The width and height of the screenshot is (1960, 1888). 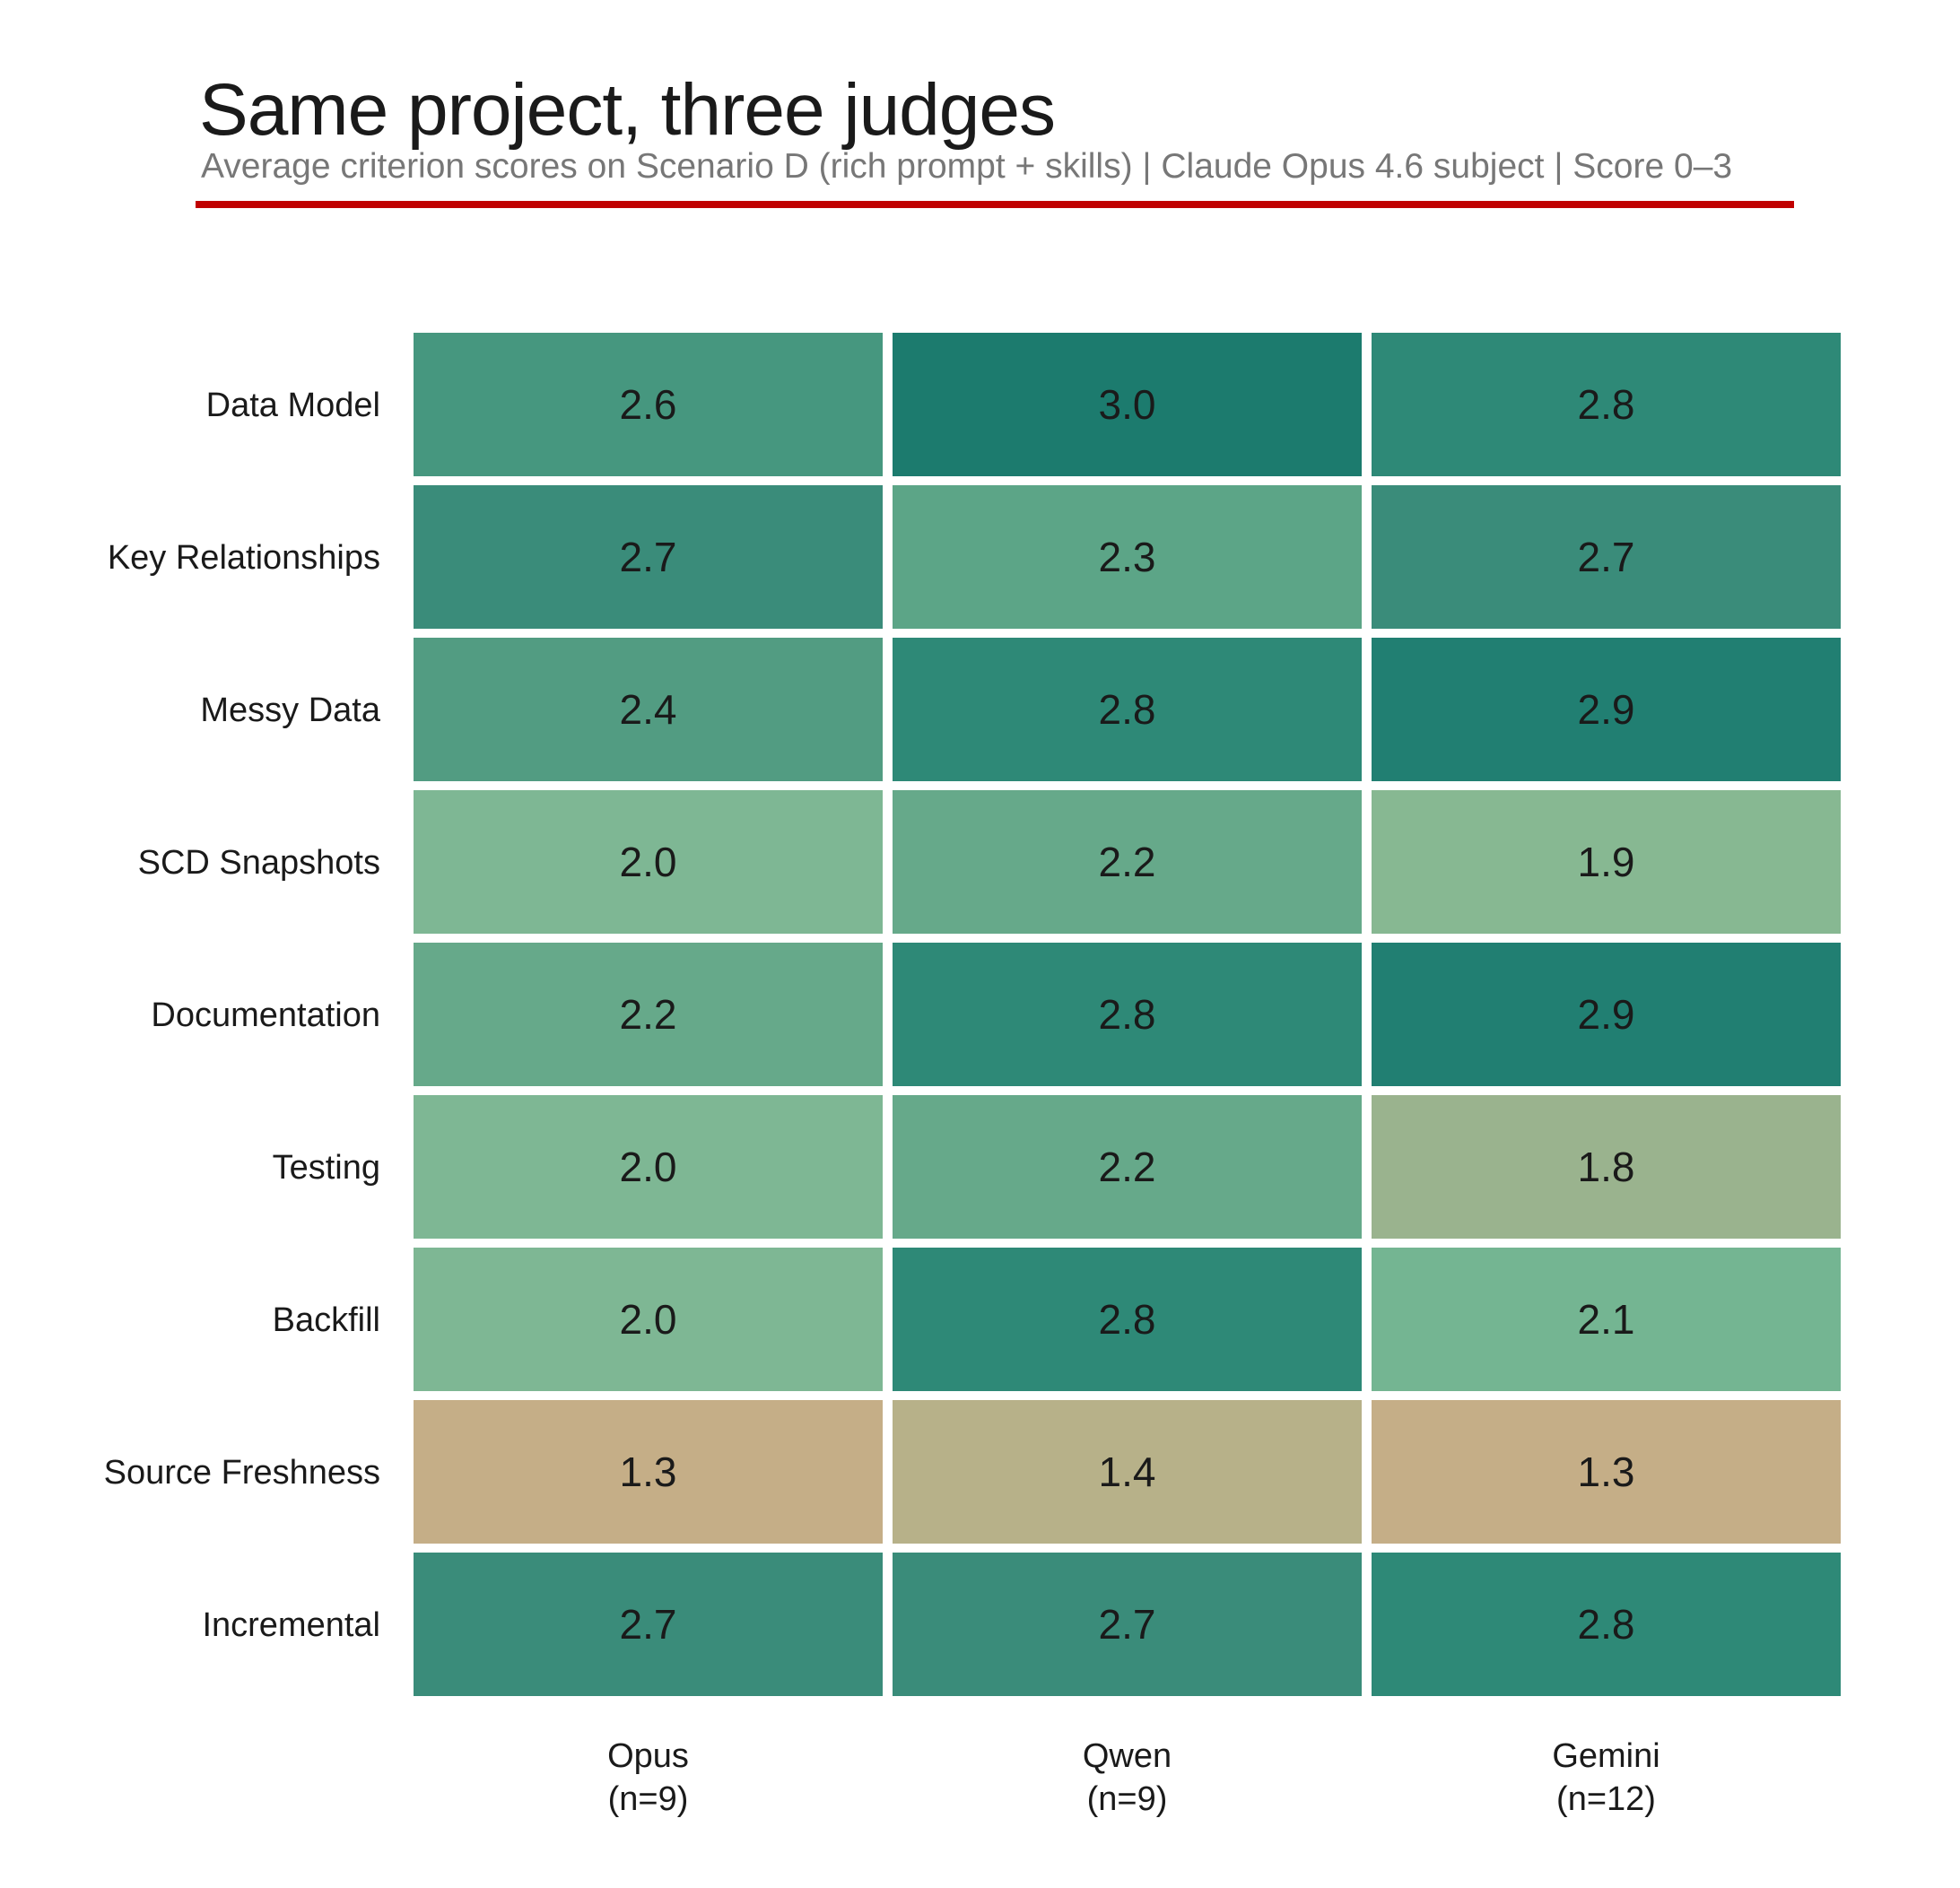 What do you see at coordinates (326, 1168) in the screenshot?
I see `row-label: Testing` at bounding box center [326, 1168].